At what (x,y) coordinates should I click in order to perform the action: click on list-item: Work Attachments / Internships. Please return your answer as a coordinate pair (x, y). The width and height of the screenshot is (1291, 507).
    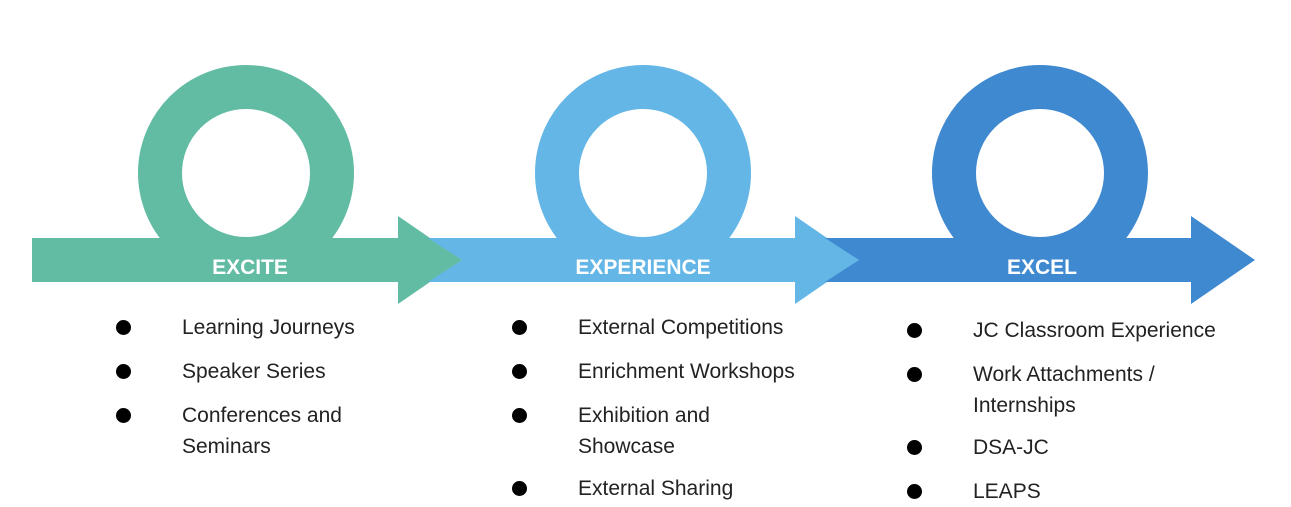
    Looking at the image, I should click on (1090, 395).